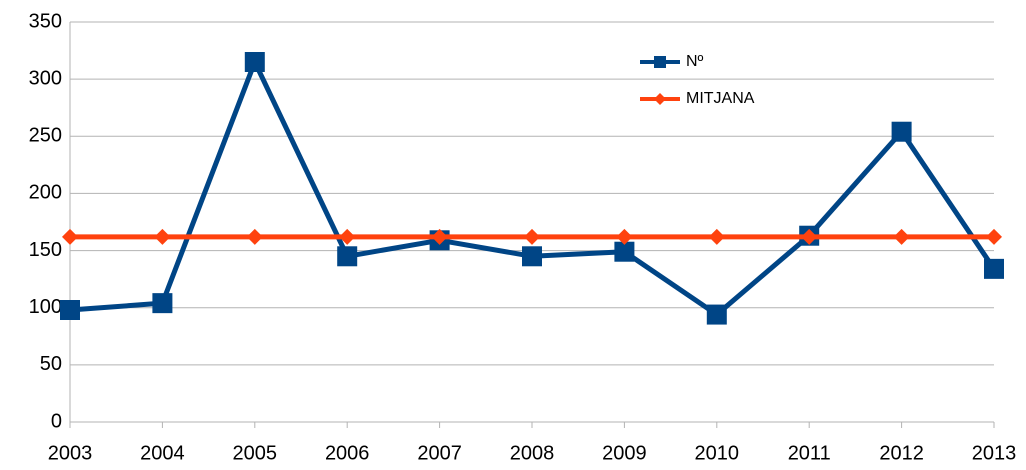 The width and height of the screenshot is (1026, 470). I want to click on x-tick-label: 2010, so click(717, 453).